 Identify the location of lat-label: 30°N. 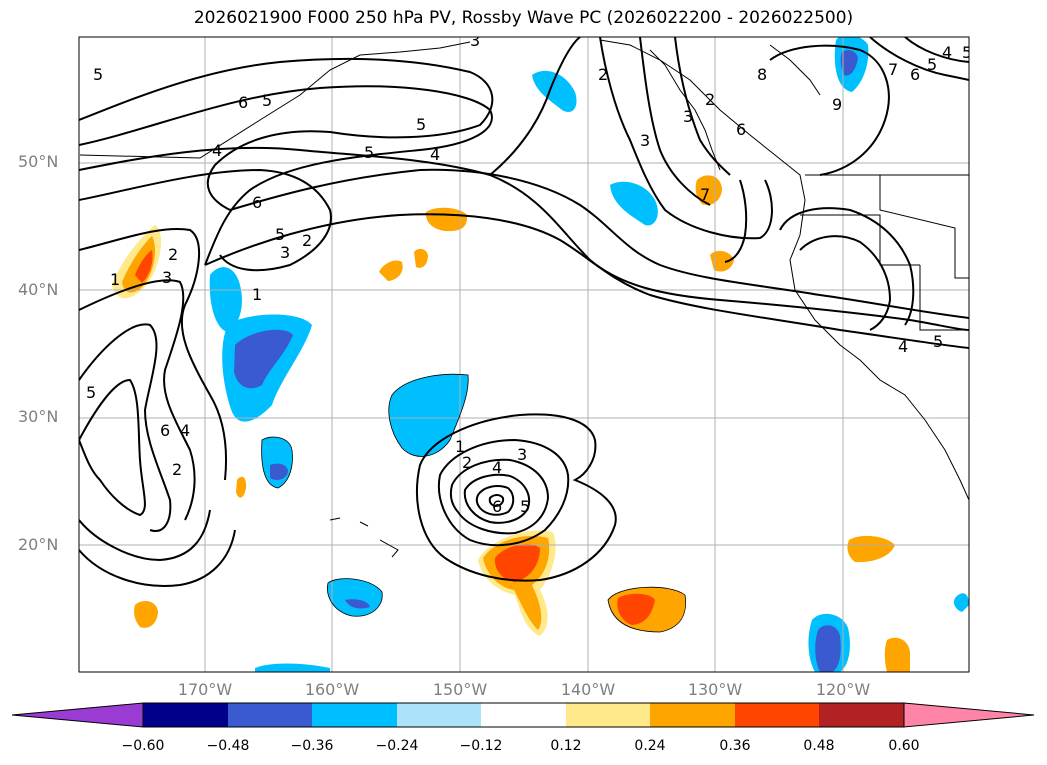
(38, 416).